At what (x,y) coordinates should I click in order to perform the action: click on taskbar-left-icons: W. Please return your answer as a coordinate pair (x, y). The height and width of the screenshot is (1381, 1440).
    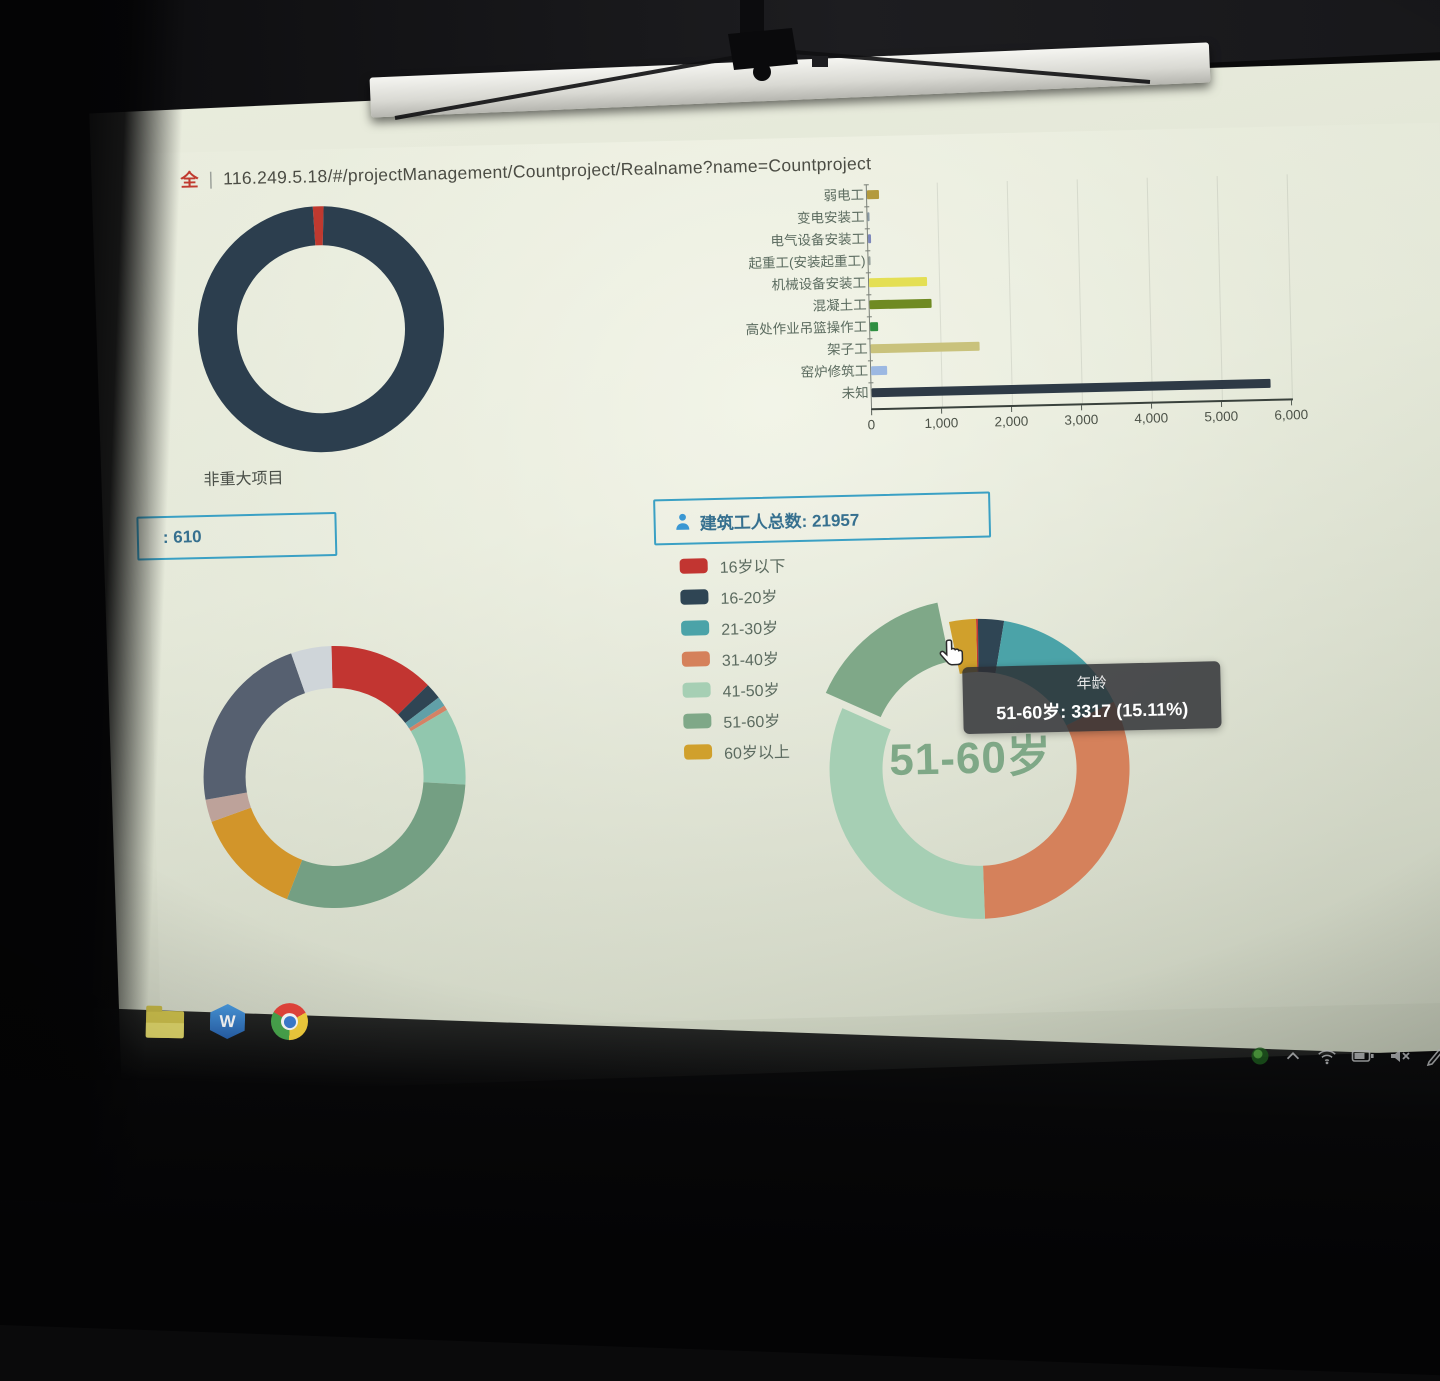
    Looking at the image, I should click on (227, 1021).